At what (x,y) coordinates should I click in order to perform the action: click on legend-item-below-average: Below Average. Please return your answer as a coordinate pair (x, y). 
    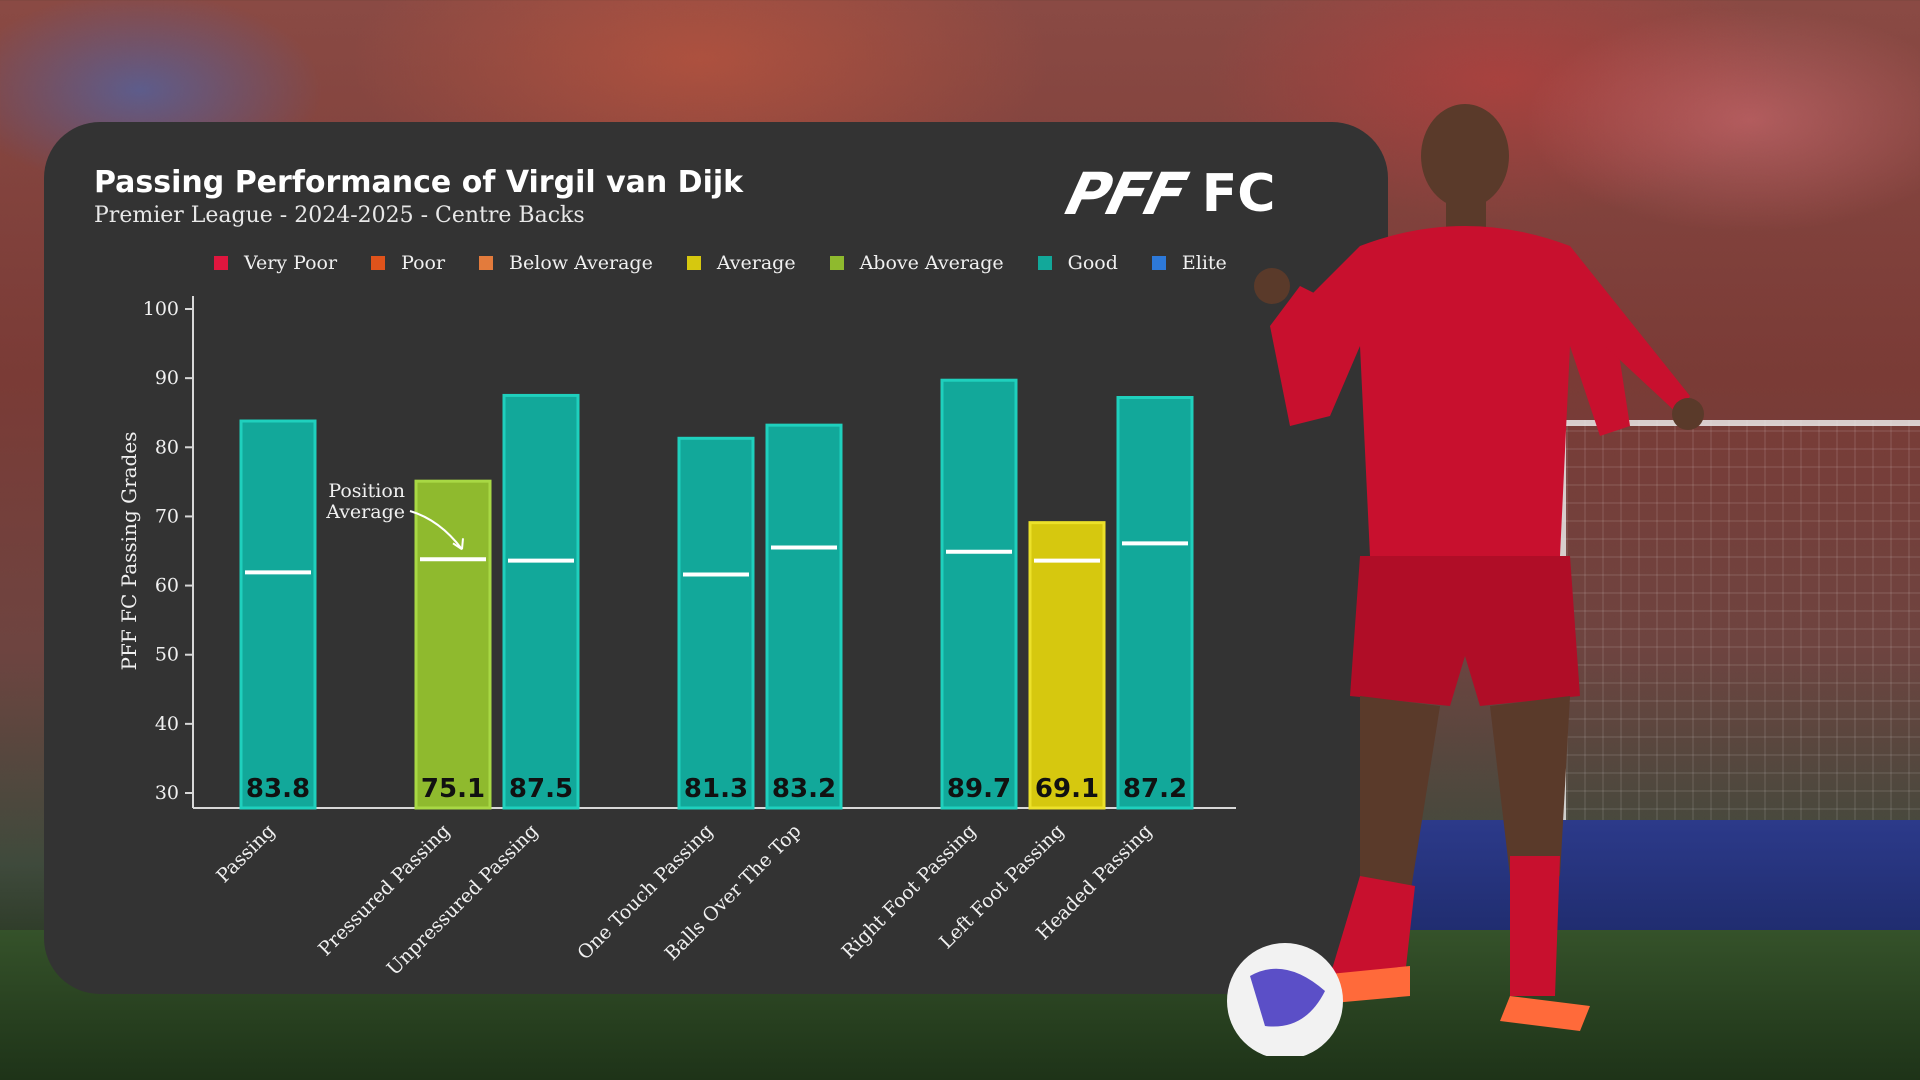
    Looking at the image, I should click on (566, 263).